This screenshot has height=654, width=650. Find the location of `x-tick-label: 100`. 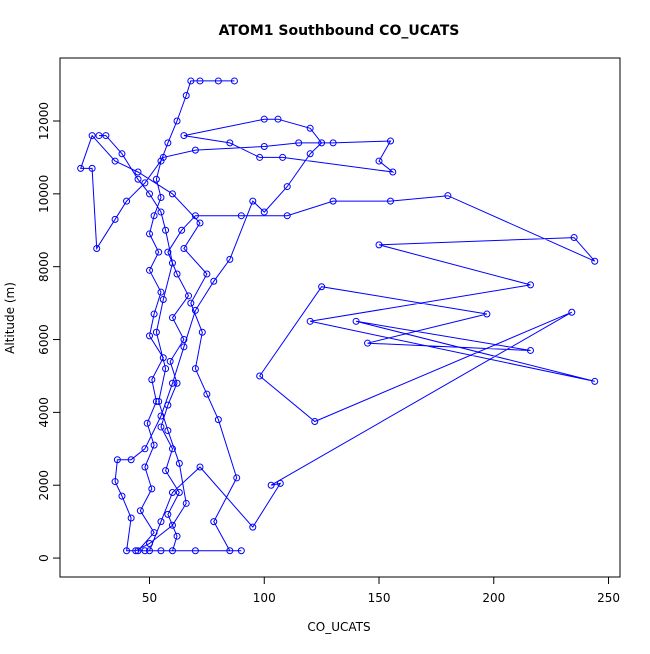

x-tick-label: 100 is located at coordinates (264, 598).